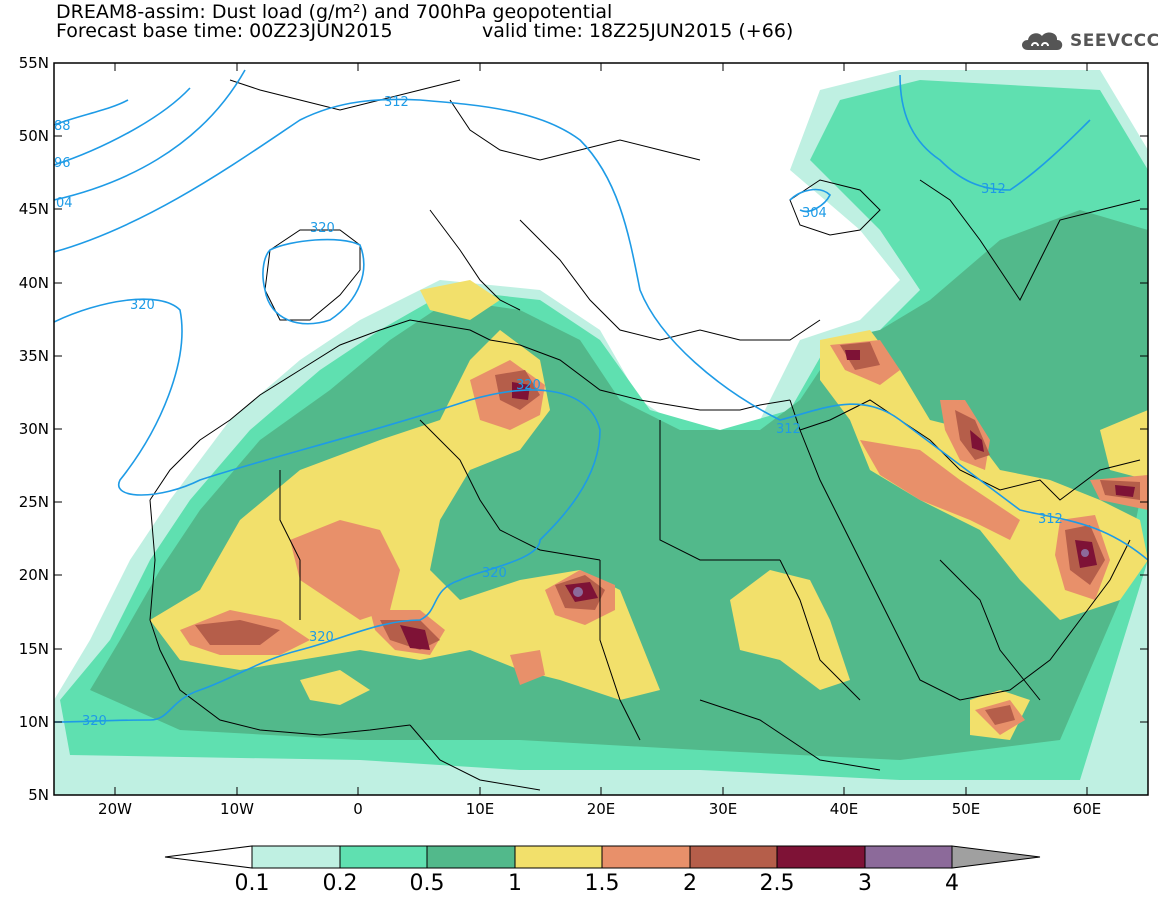 This screenshot has height=907, width=1165. I want to click on colorbar-label: 1, so click(515, 883).